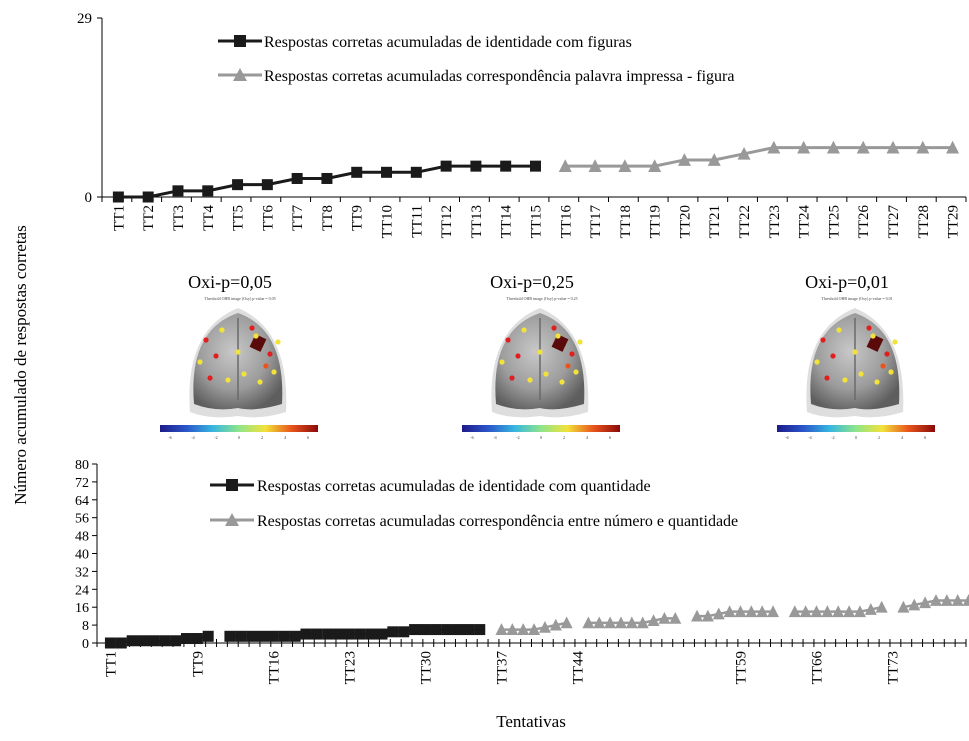  What do you see at coordinates (924, 221) in the screenshot?
I see `x-tick-label: TT28` at bounding box center [924, 221].